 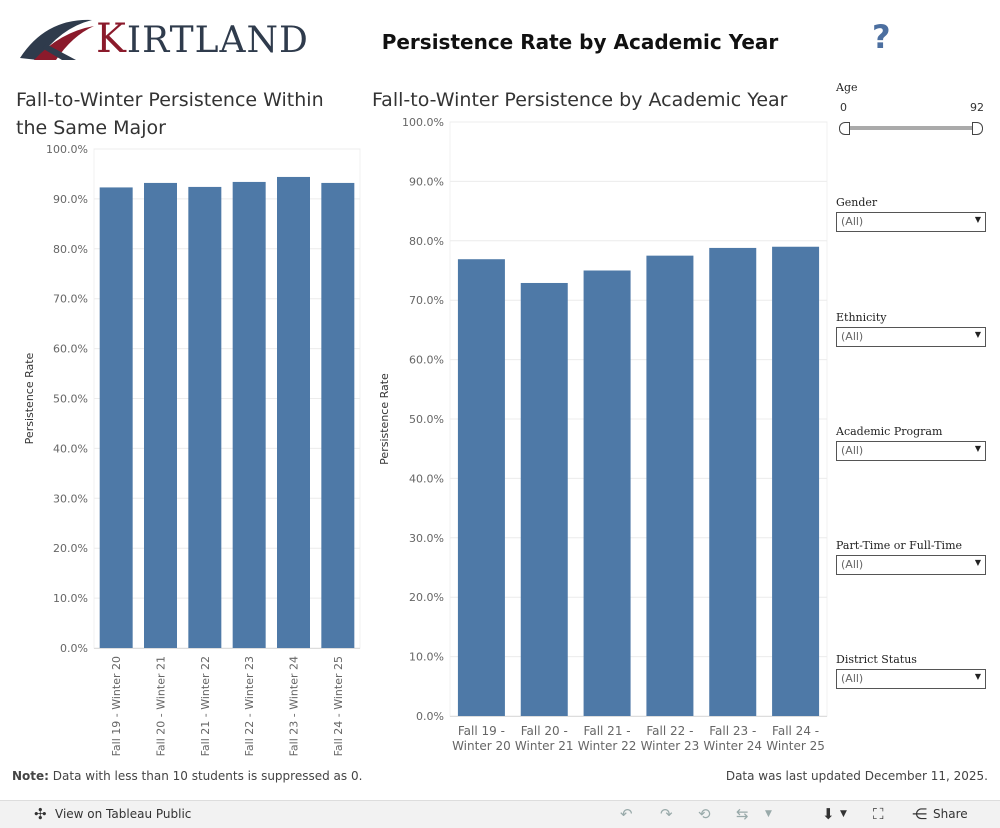 I want to click on part-time-or-full-time-filter-label: Part-Time or Full-Time, so click(x=899, y=545).